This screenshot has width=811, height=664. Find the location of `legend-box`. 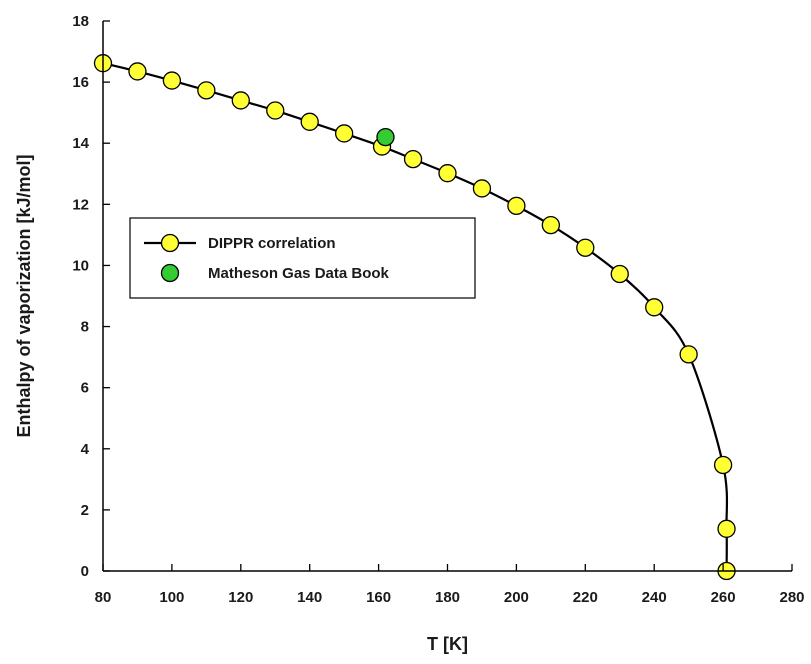

legend-box is located at coordinates (302, 258).